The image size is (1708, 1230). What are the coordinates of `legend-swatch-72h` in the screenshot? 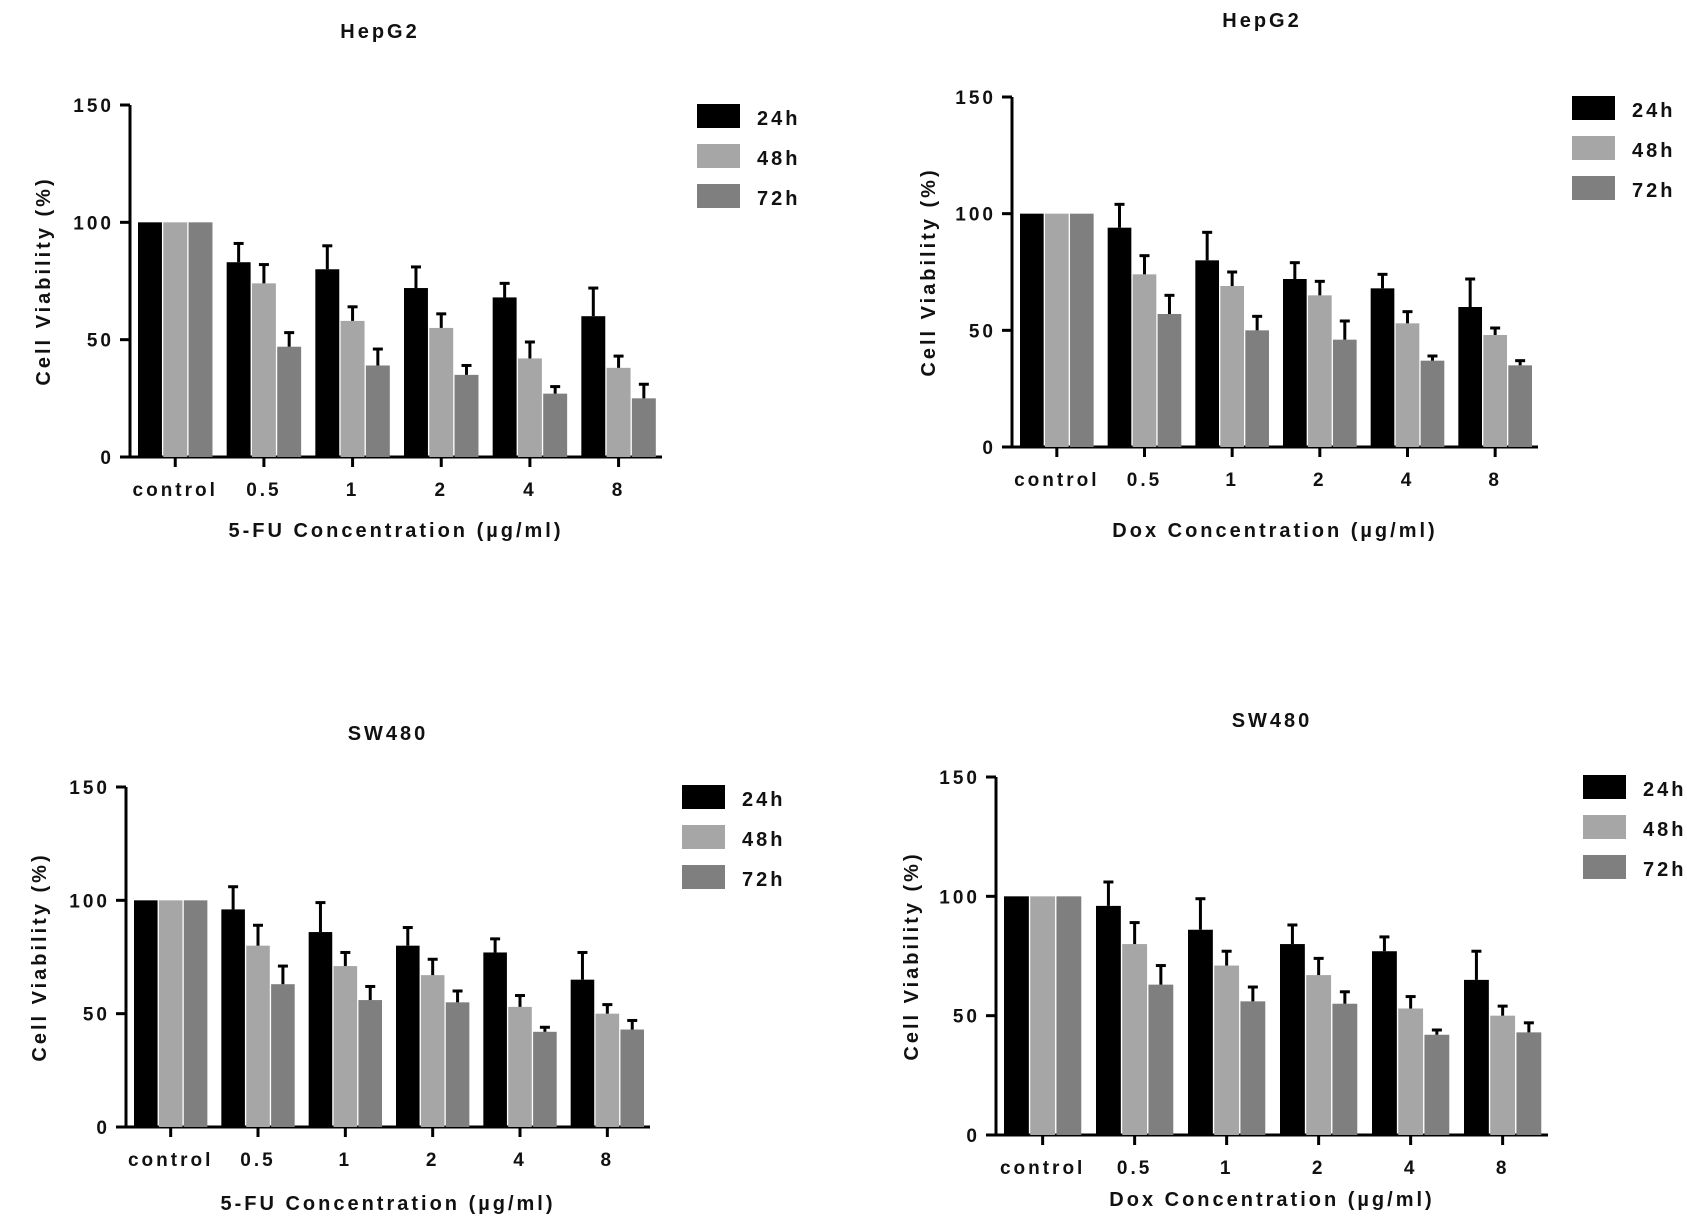 It's located at (1604, 867).